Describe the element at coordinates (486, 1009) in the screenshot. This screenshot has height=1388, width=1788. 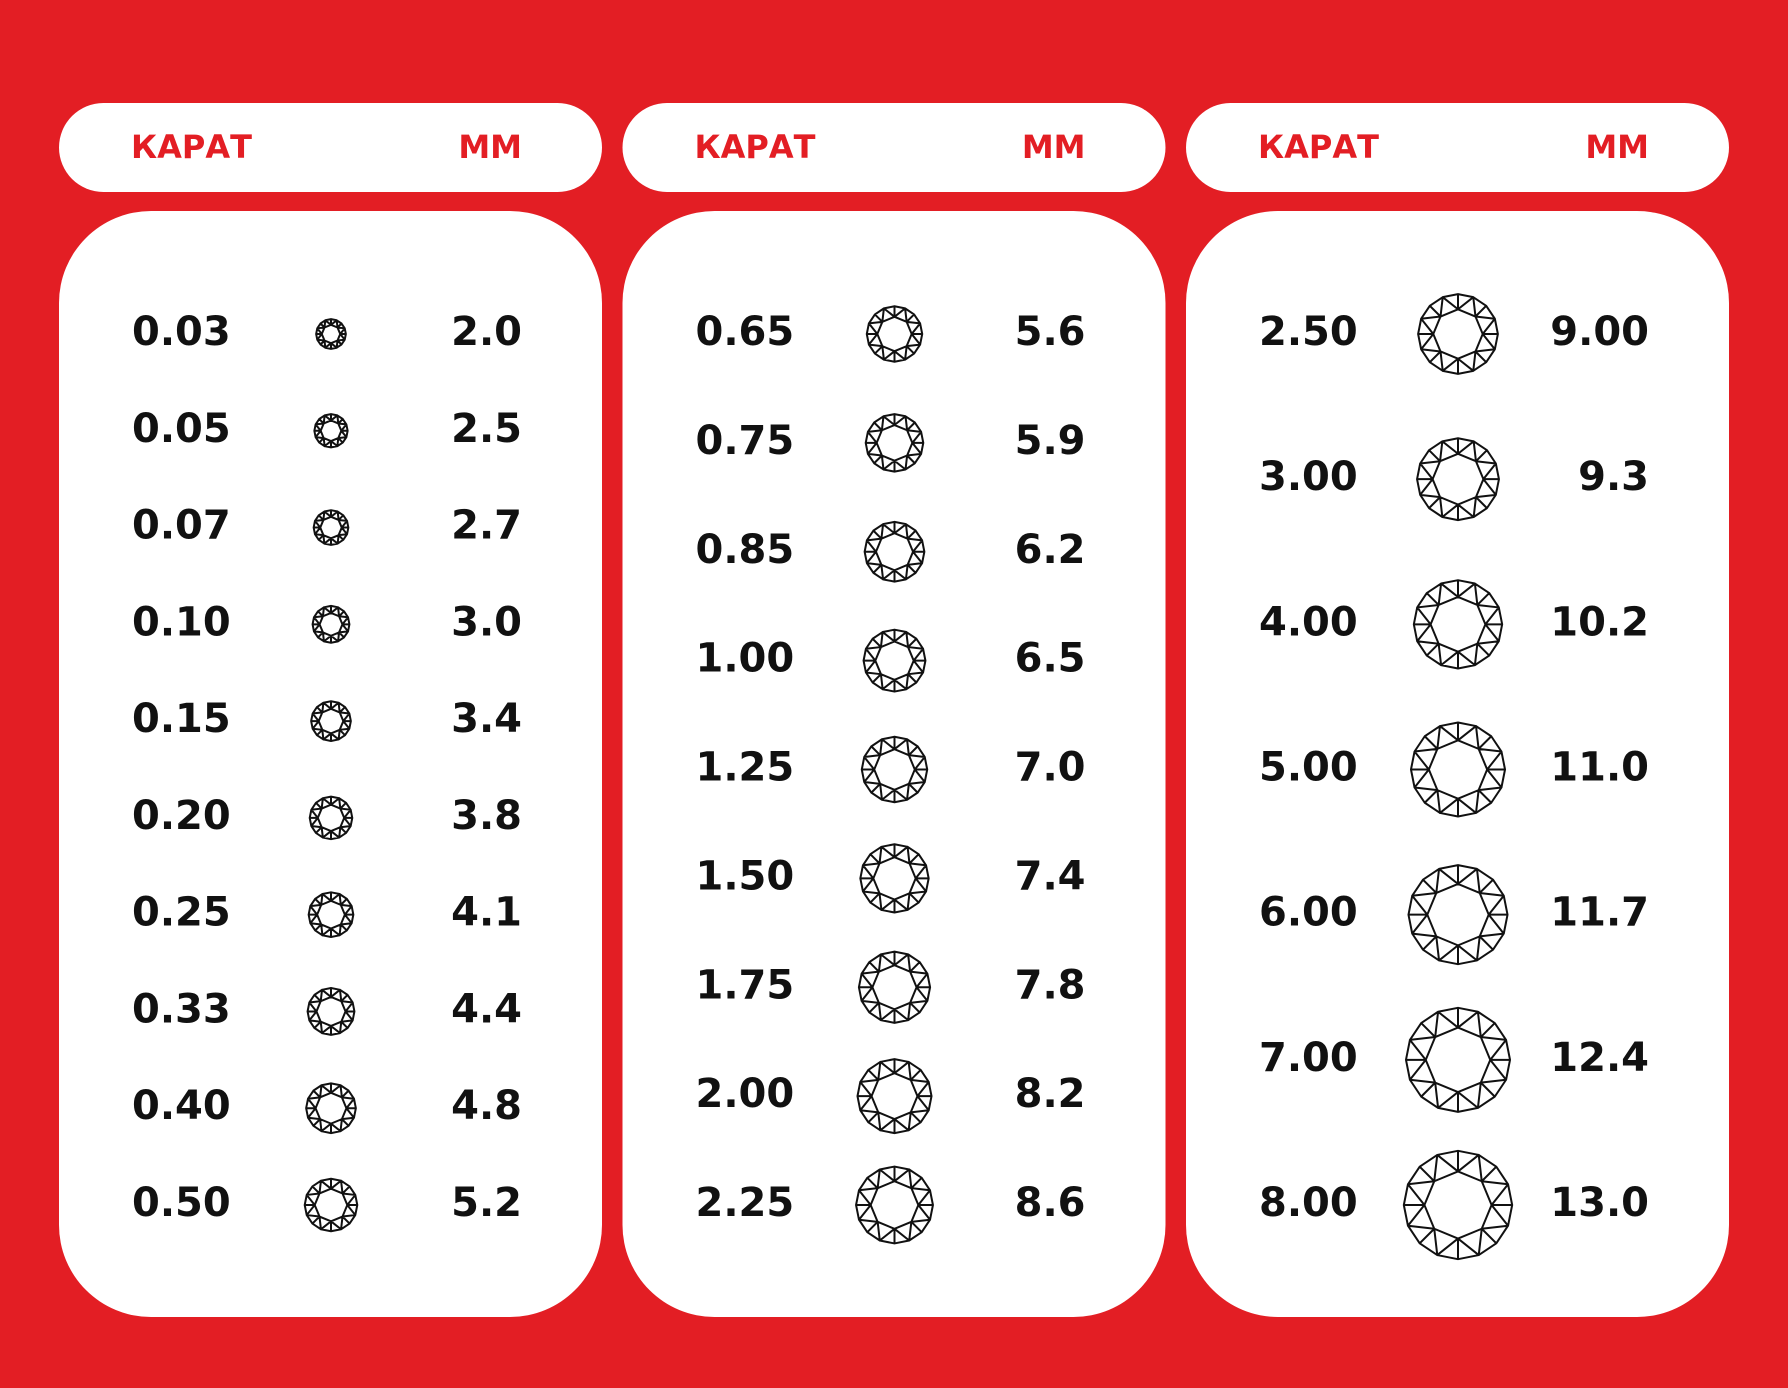
I see `mm-value: 4.4` at that location.